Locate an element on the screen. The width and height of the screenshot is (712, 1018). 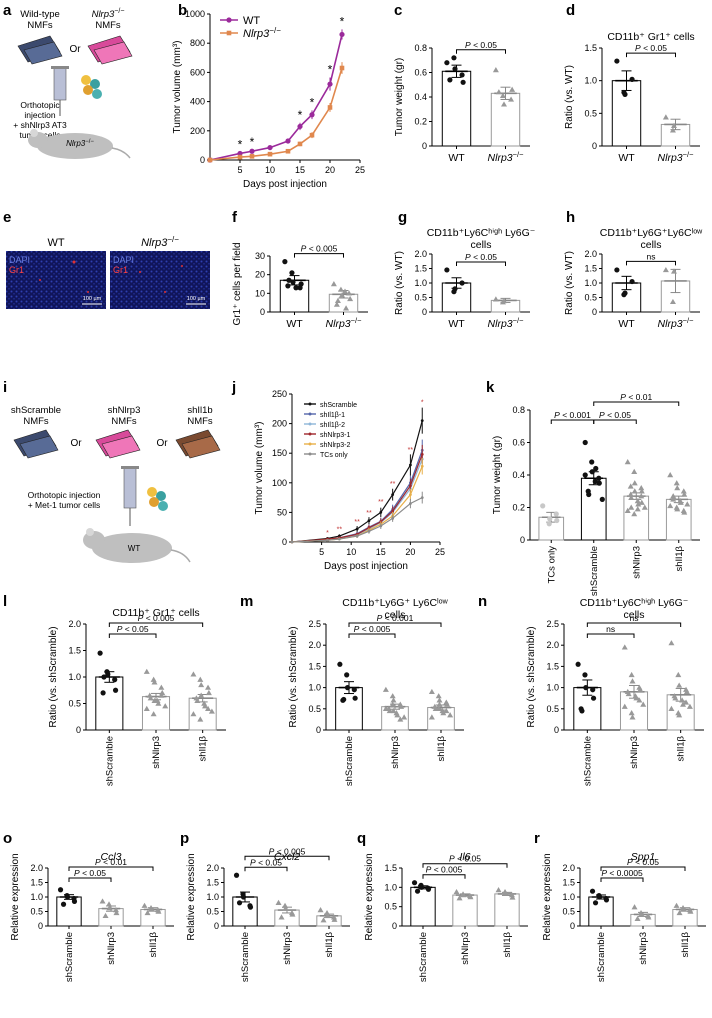
panel-letter-h: h is located at coordinates (570, 217).